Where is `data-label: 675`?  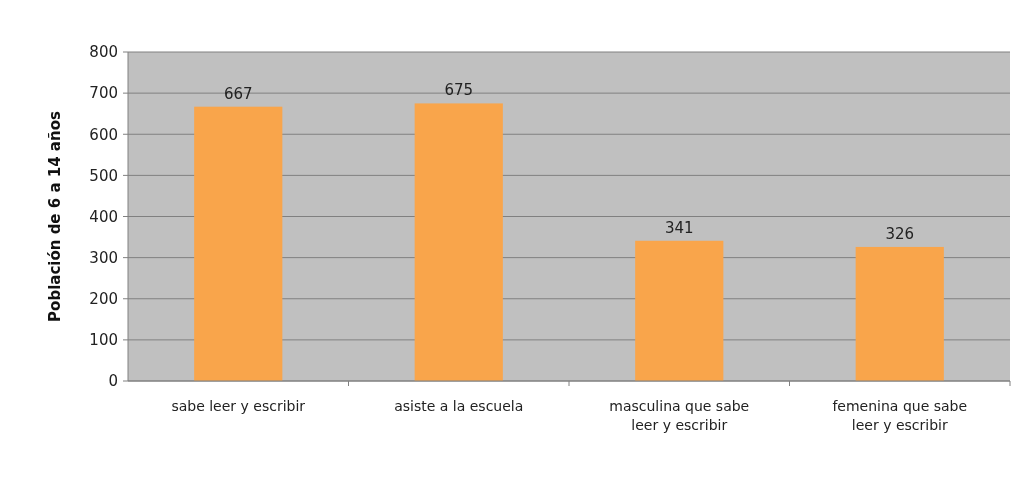 data-label: 675 is located at coordinates (459, 90).